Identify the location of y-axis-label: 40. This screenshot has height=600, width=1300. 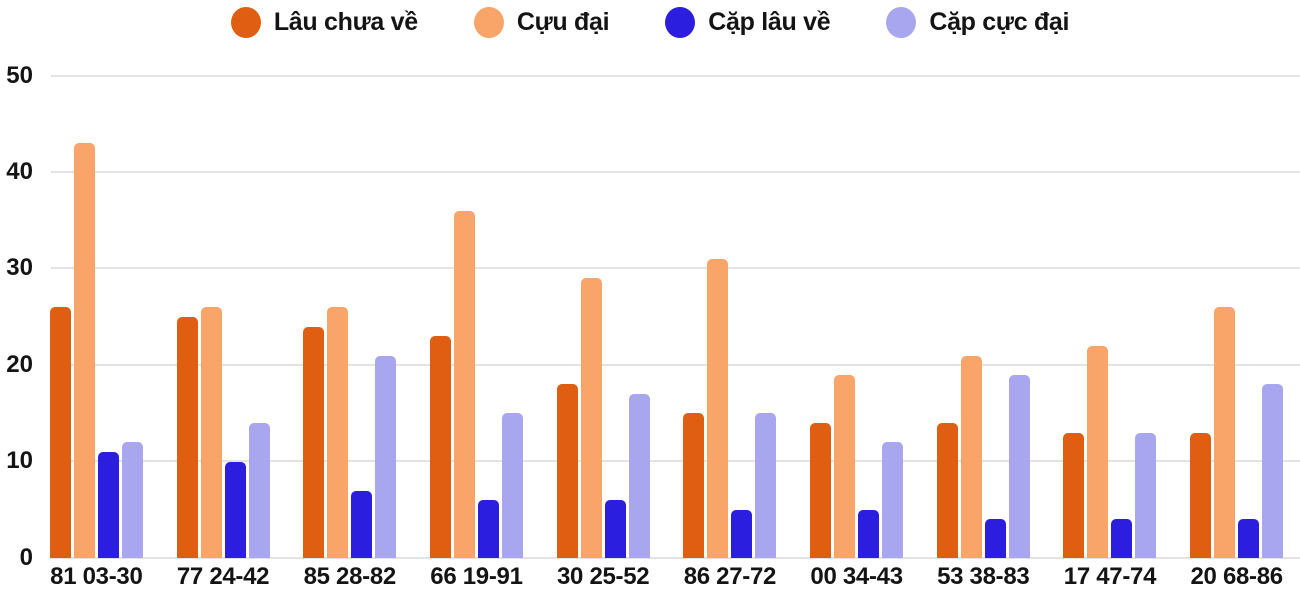
(19, 171).